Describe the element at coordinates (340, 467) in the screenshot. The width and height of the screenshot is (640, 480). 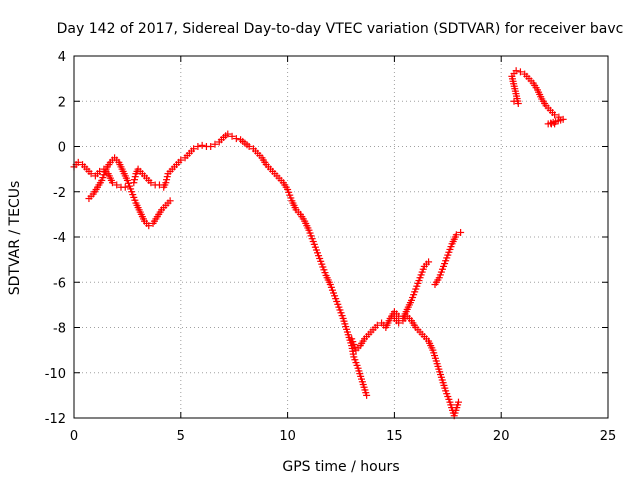
I see `x-axis-title: GPS time / hours` at that location.